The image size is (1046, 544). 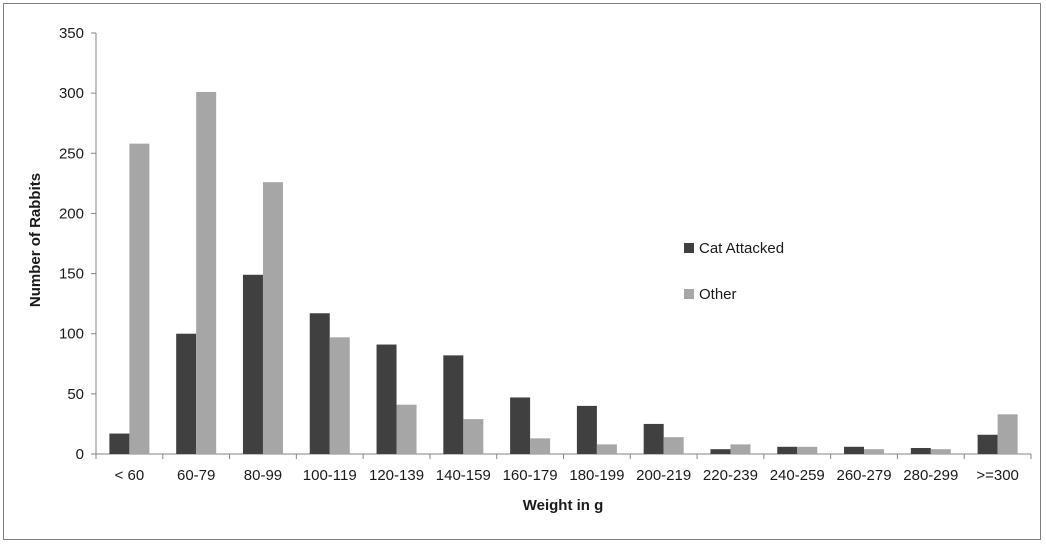 I want to click on y-axis: 0 50 100 150 200 250 300 350, so click(x=78, y=244).